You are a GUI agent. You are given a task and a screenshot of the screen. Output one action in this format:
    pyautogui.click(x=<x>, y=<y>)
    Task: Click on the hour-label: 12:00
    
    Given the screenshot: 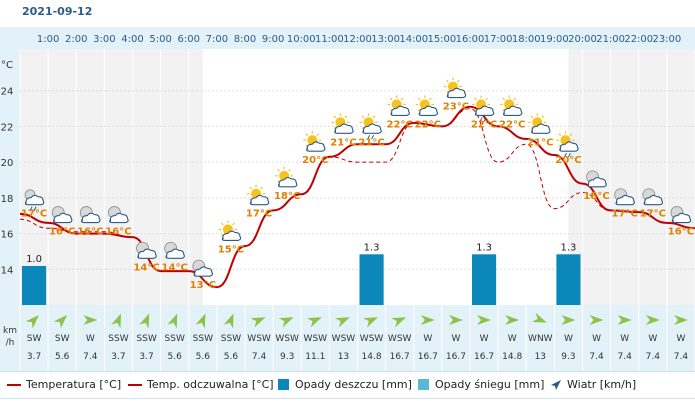 What is the action you would take?
    pyautogui.click(x=357, y=39)
    